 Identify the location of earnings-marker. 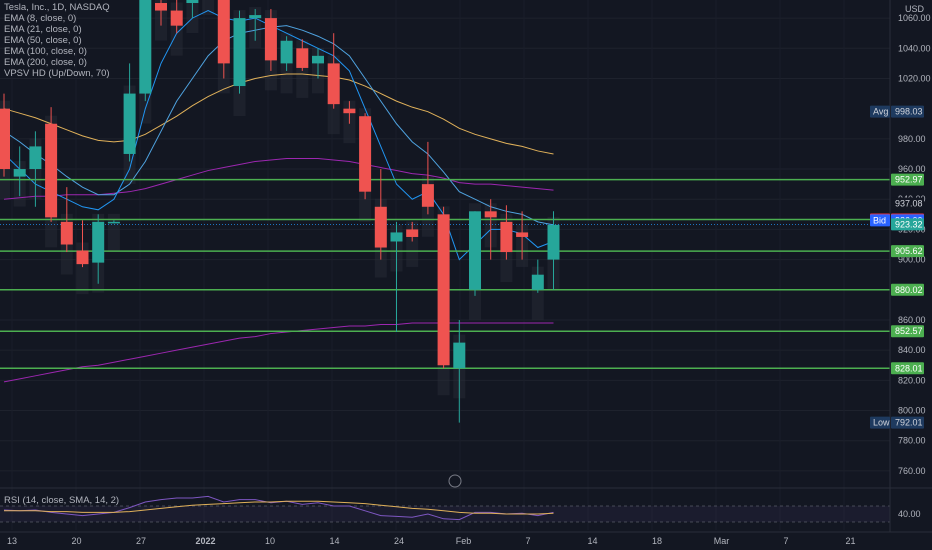
(455, 481).